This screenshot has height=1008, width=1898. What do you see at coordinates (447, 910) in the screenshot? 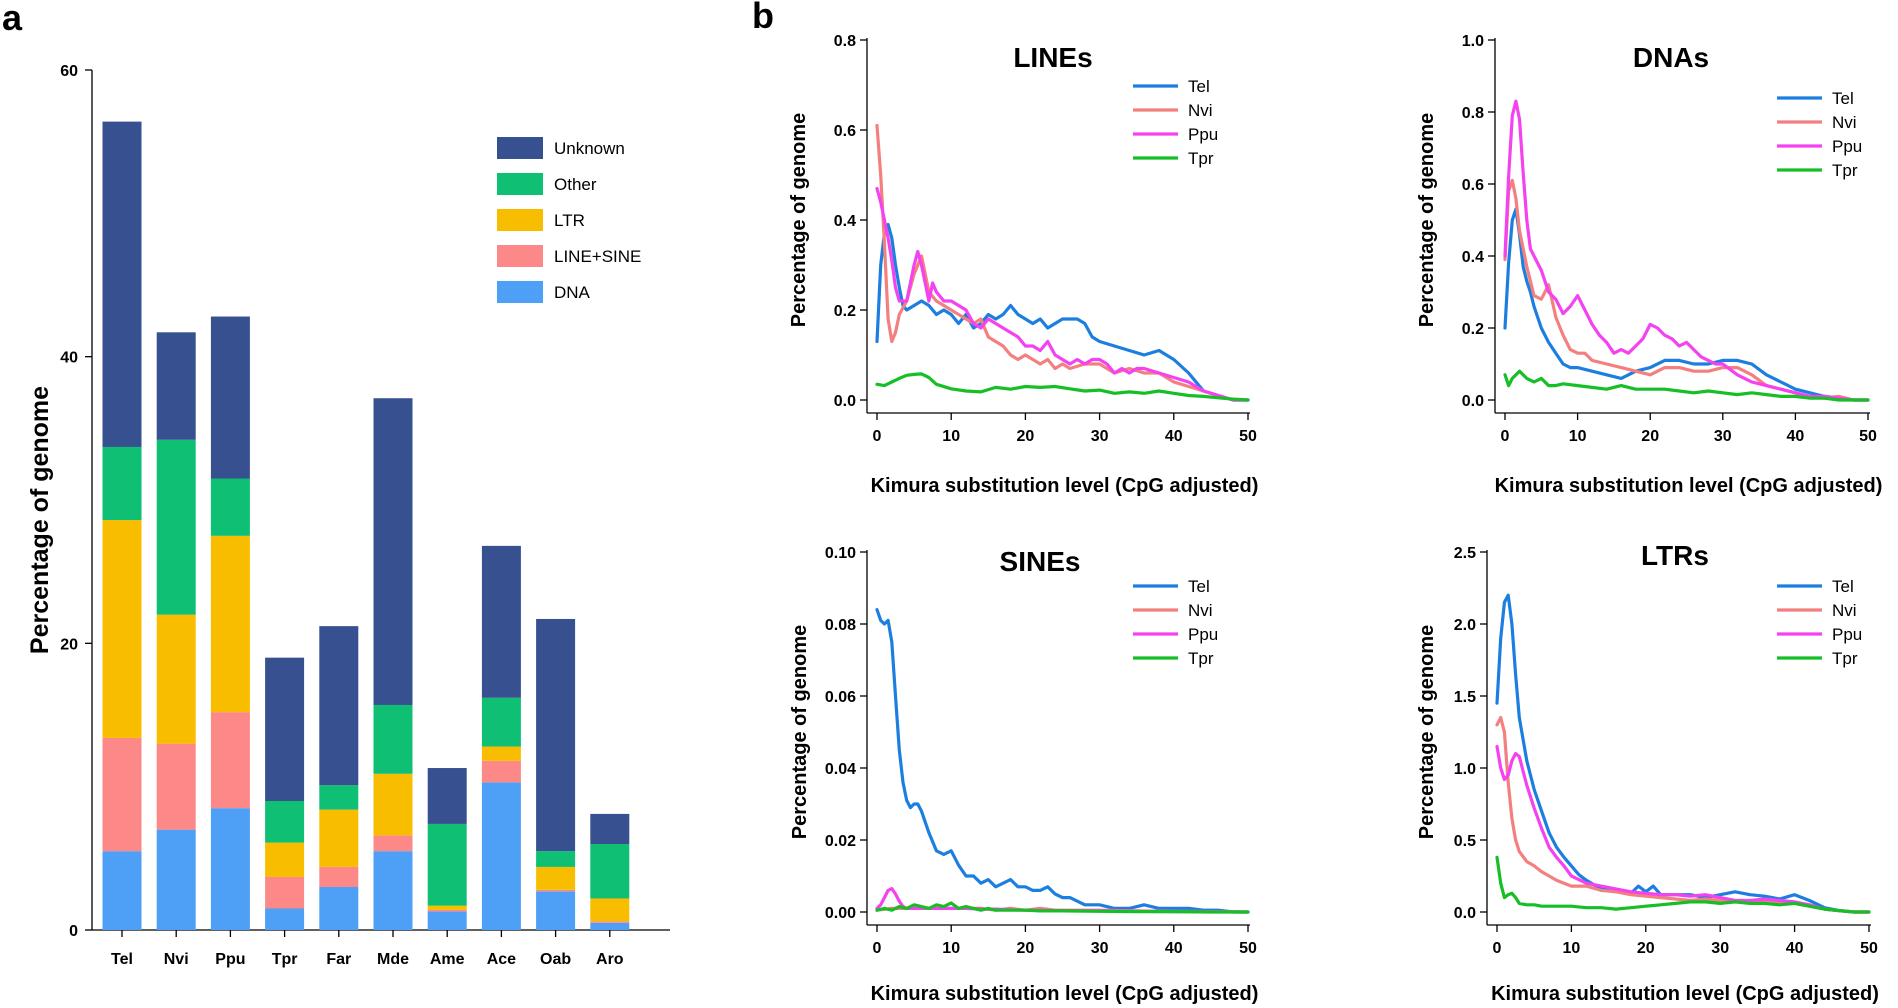
I see `bar-segment-ame-line-sine` at bounding box center [447, 910].